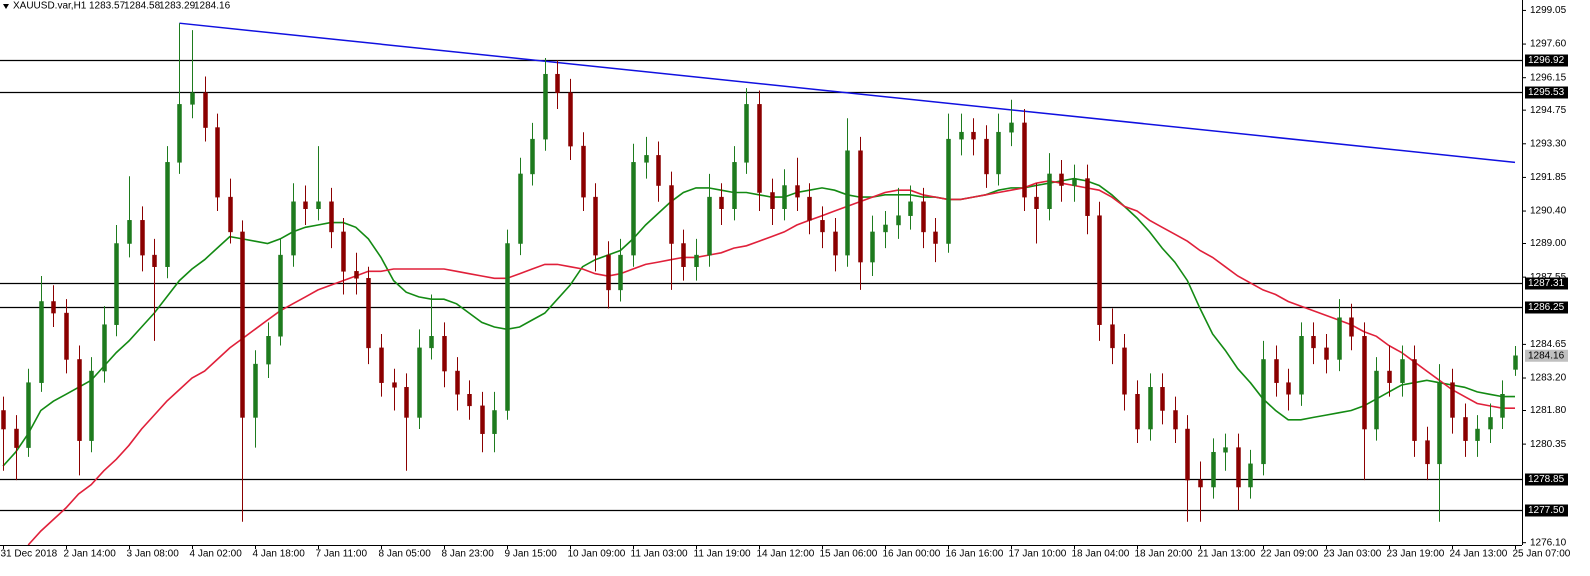 This screenshot has height=576, width=1590. What do you see at coordinates (1101, 554) in the screenshot?
I see `x-tick-label: 18 Jan 04:00` at bounding box center [1101, 554].